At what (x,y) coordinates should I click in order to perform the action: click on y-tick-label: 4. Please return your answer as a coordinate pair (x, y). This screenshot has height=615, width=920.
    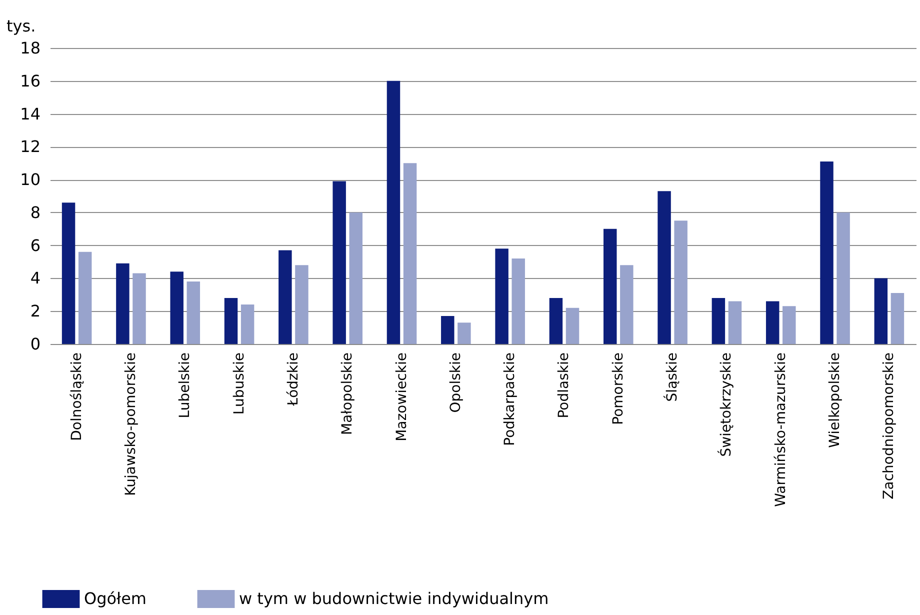
    Looking at the image, I should click on (35, 278).